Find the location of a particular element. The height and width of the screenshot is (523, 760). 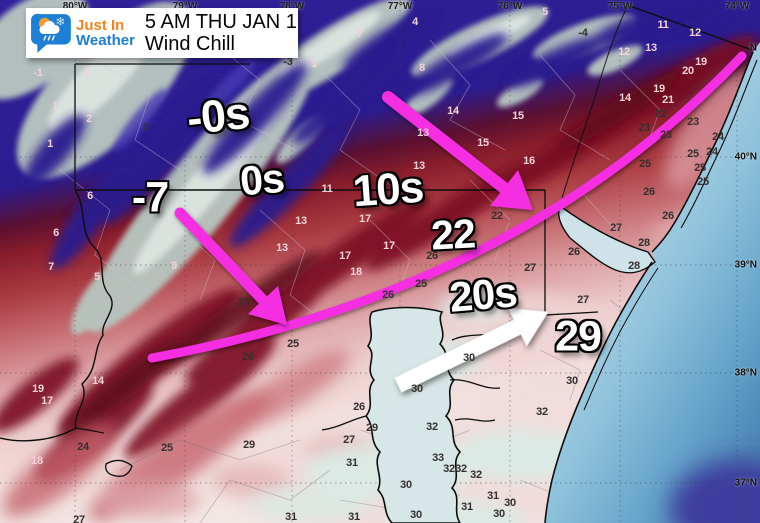

station-temp: 4 is located at coordinates (415, 22).